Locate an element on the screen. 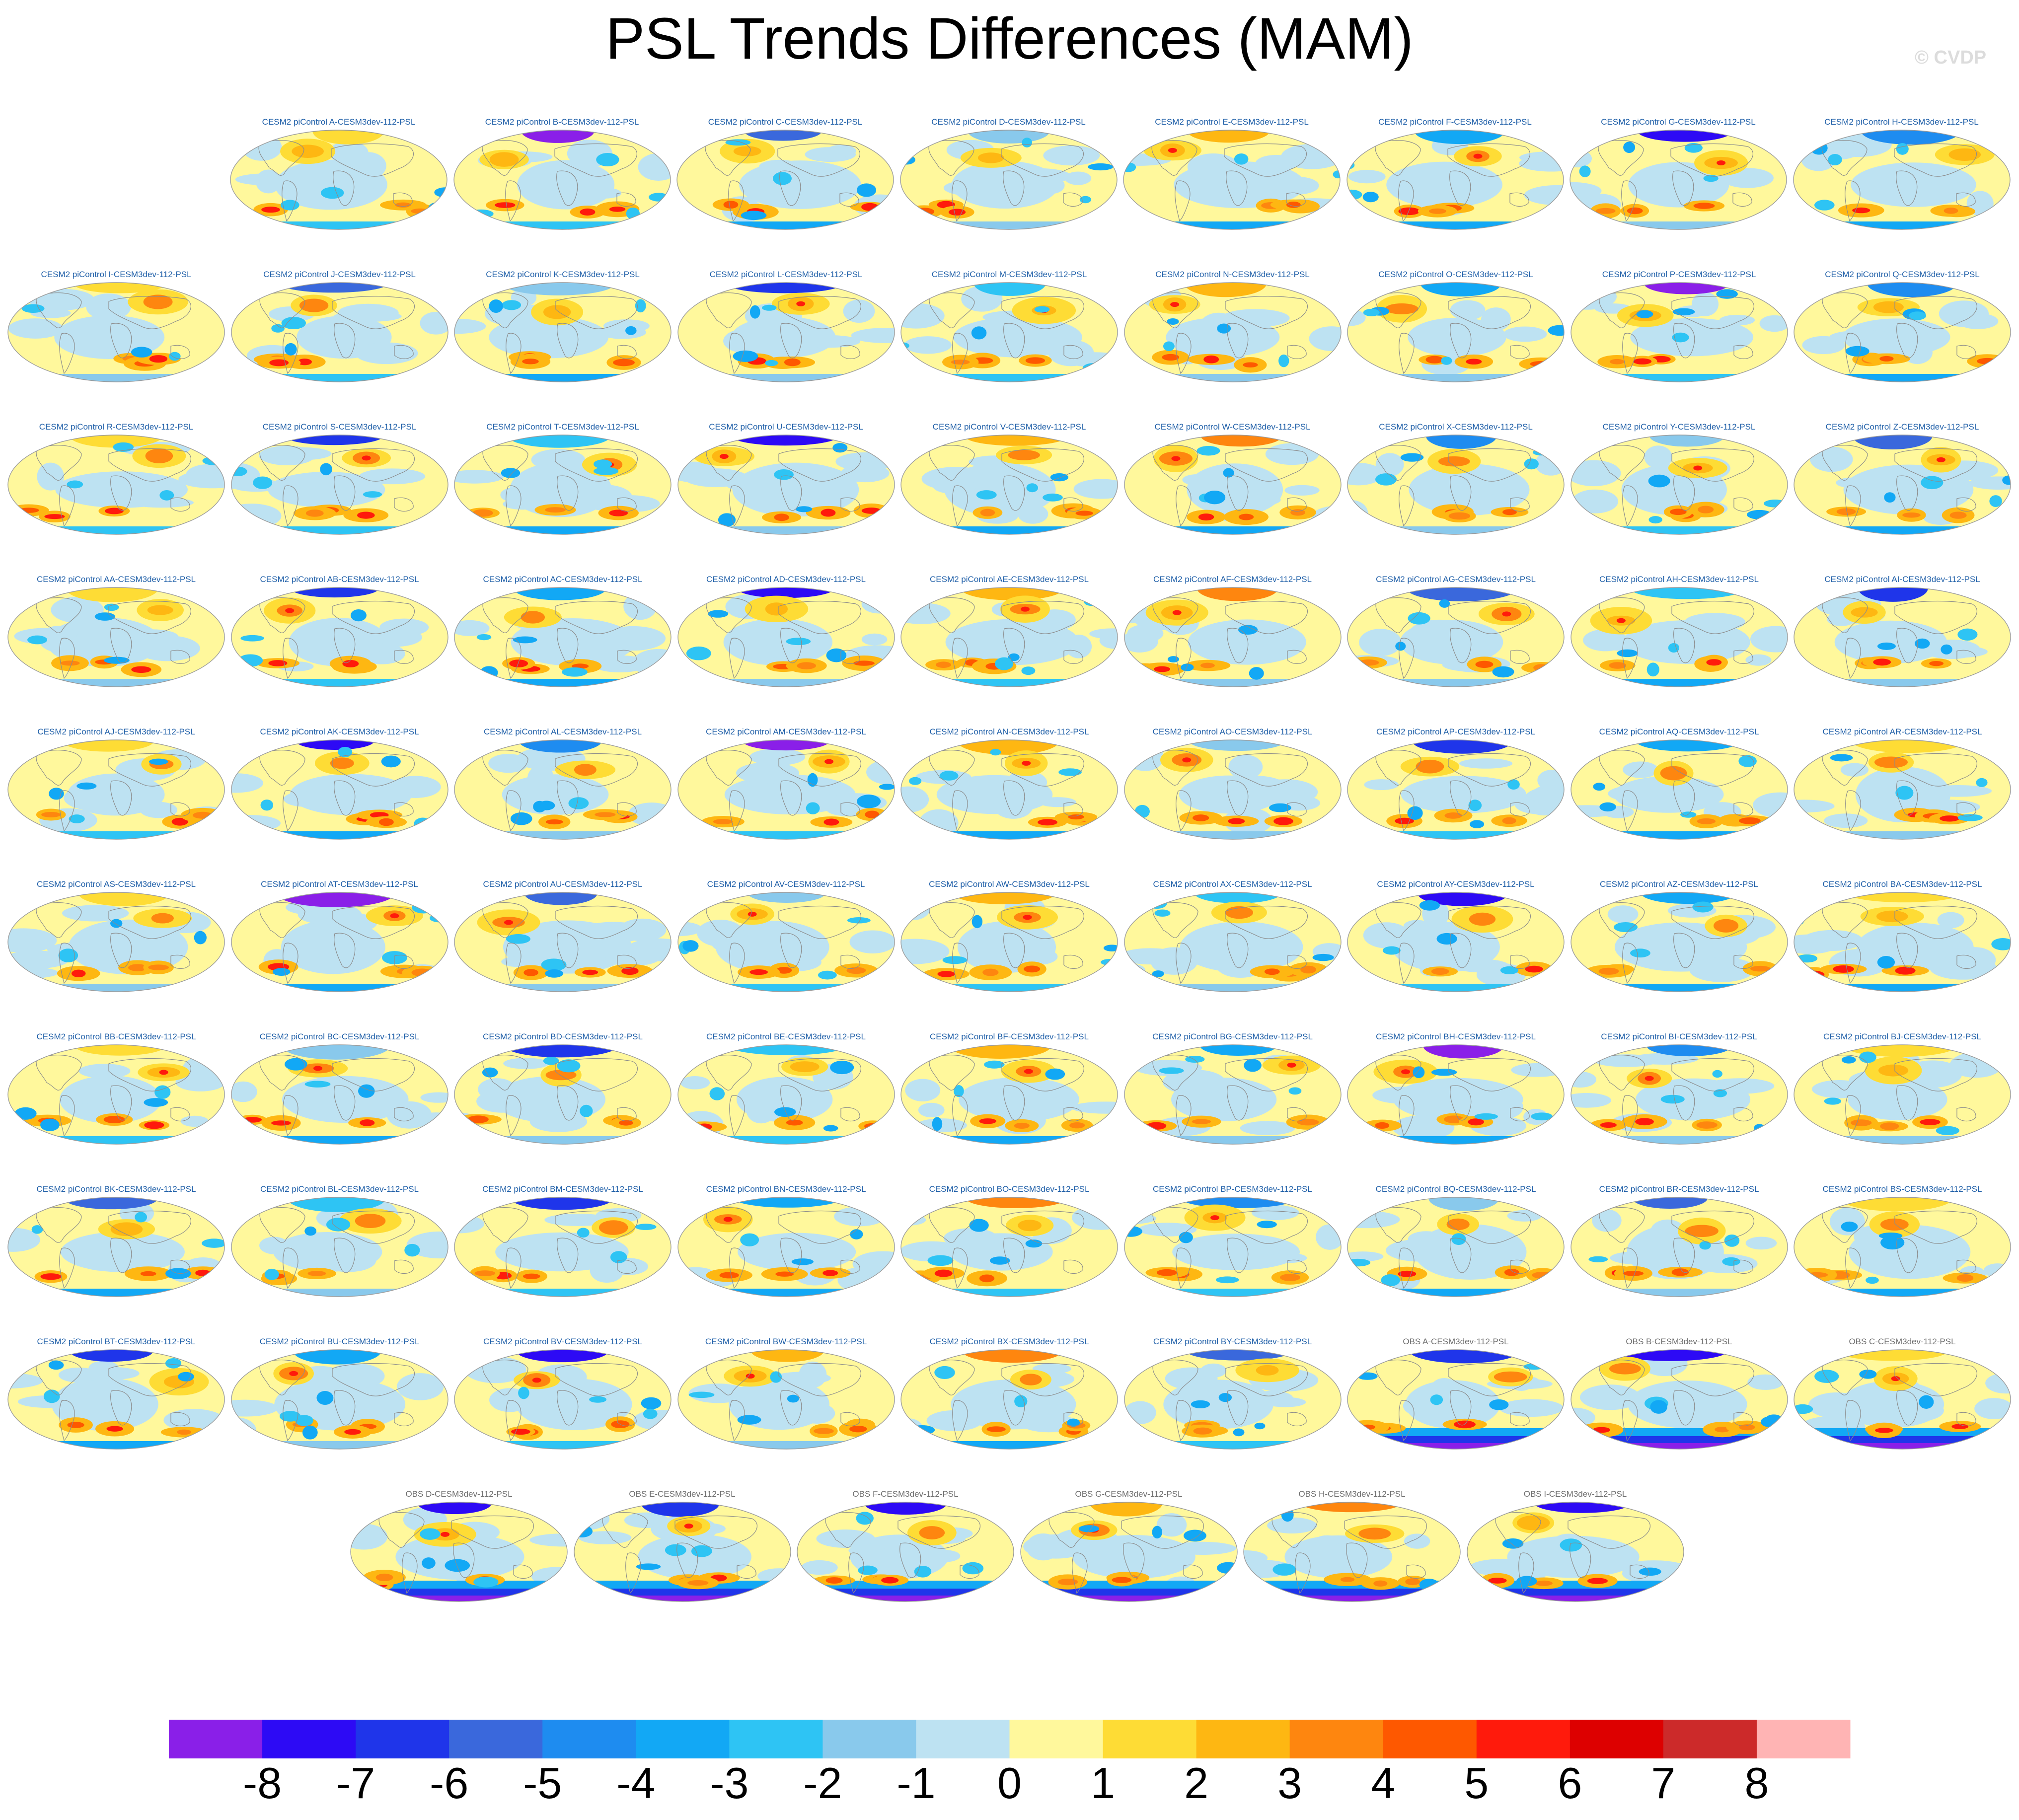 This screenshot has height=1820, width=2019. panel-title: CESM2 piControl X-CESM3dev-112-PSL is located at coordinates (1456, 427).